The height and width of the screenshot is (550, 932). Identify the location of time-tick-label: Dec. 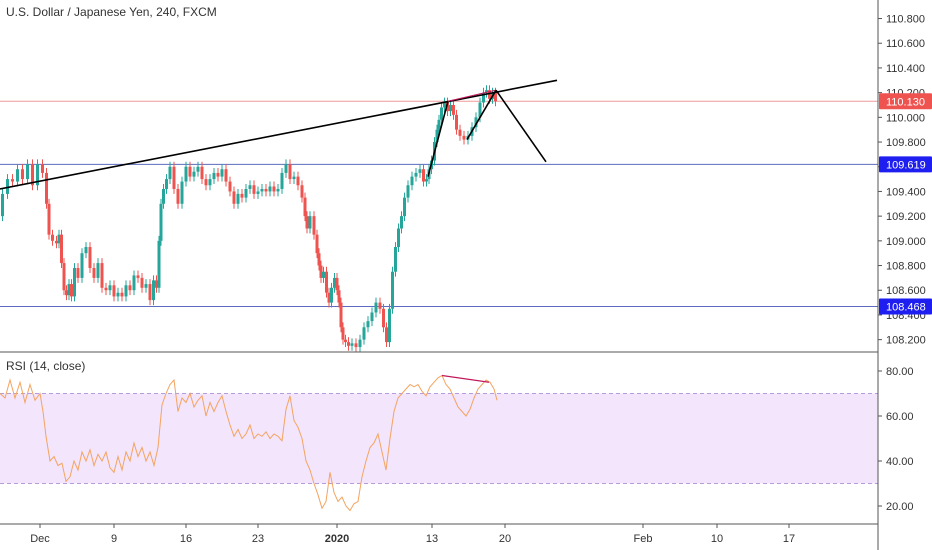
(40, 539).